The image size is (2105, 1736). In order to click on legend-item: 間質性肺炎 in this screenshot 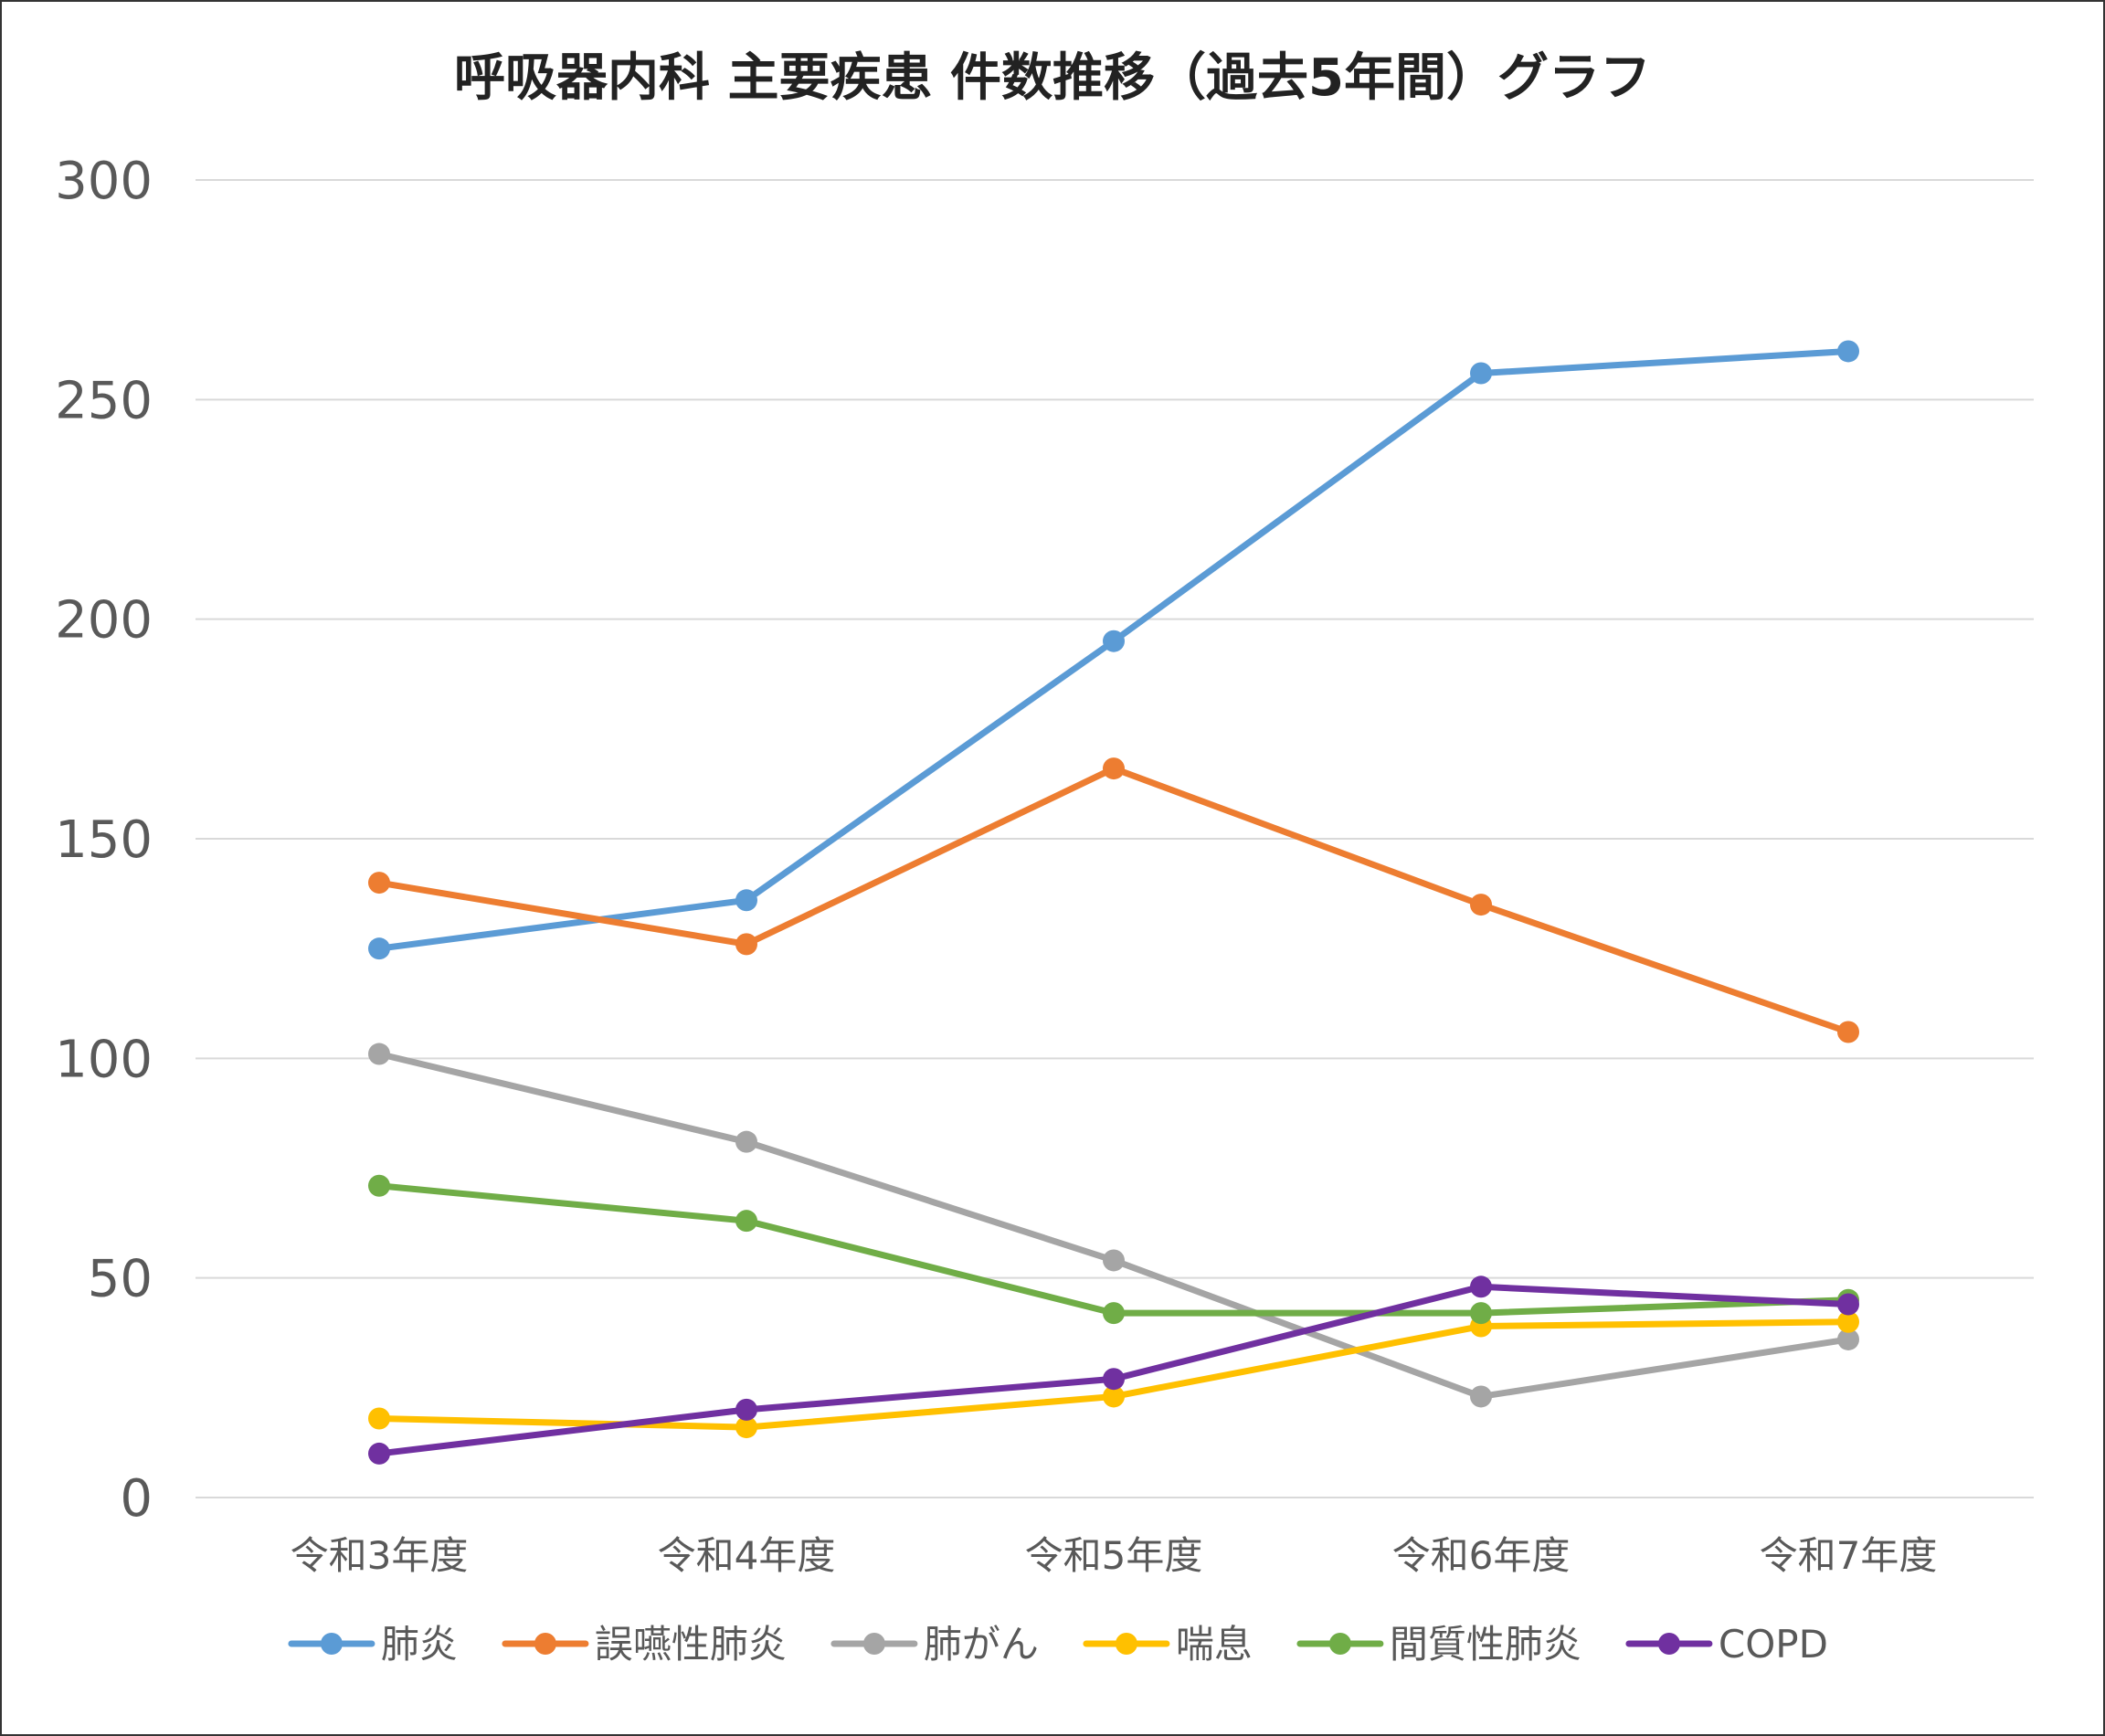, I will do `click(1438, 1644)`.